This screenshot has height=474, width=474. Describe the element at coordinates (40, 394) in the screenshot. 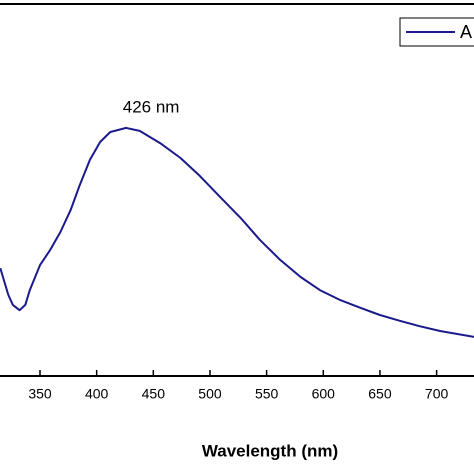

I see `x-tick-label: 350` at that location.